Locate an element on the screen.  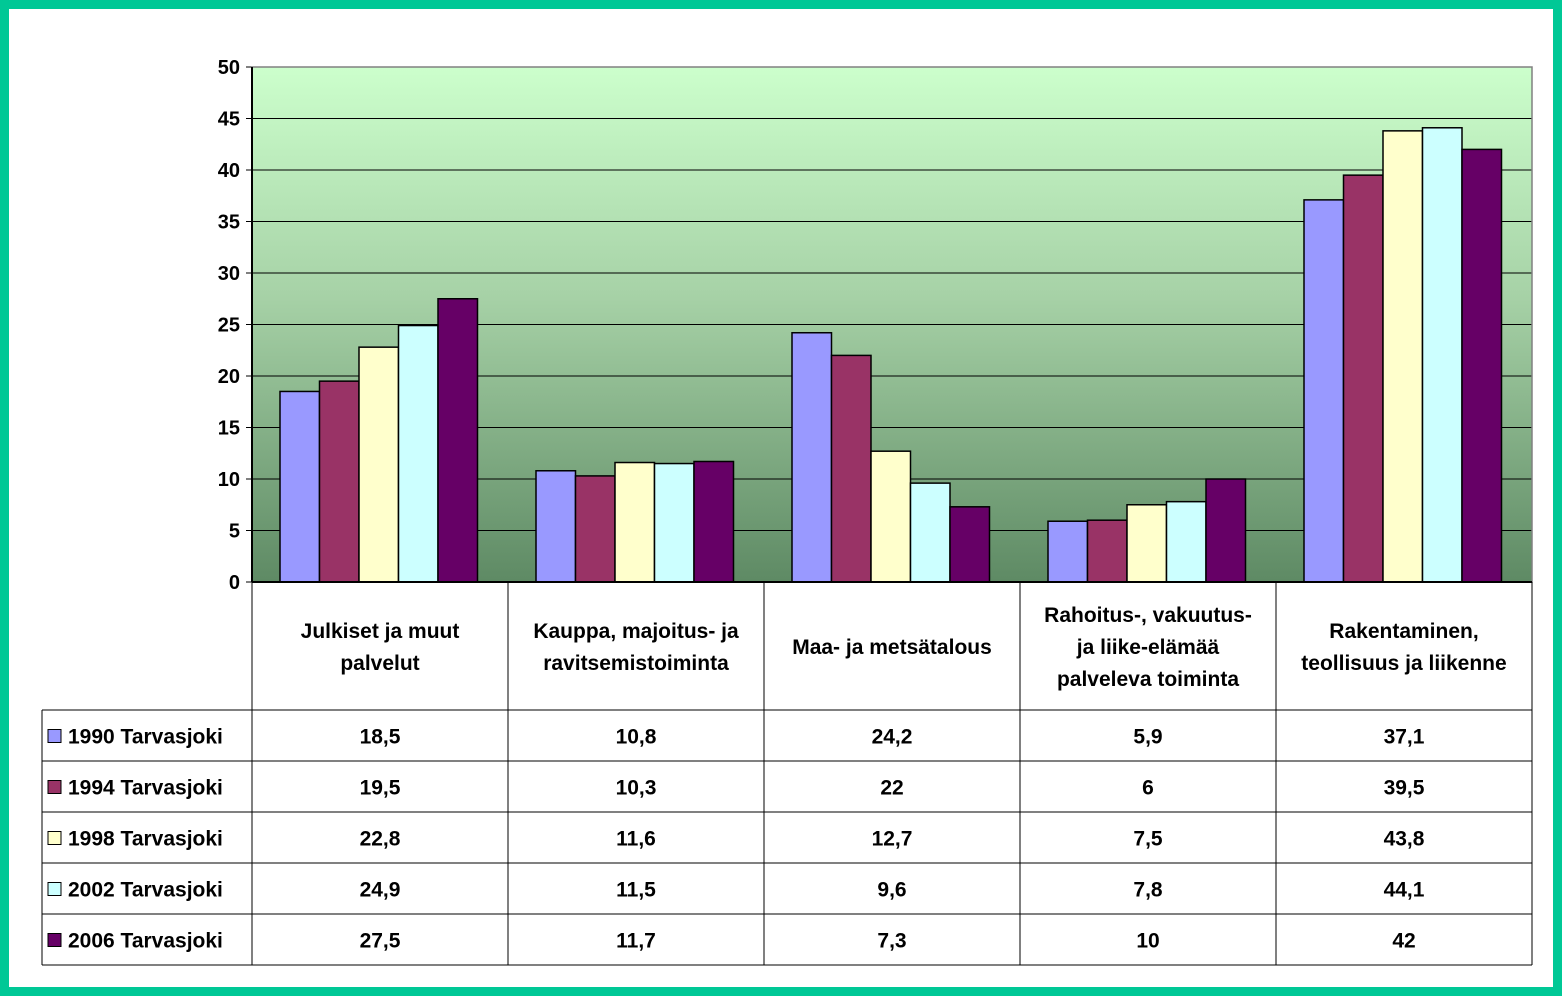
data-label: 39,5 is located at coordinates (1404, 788).